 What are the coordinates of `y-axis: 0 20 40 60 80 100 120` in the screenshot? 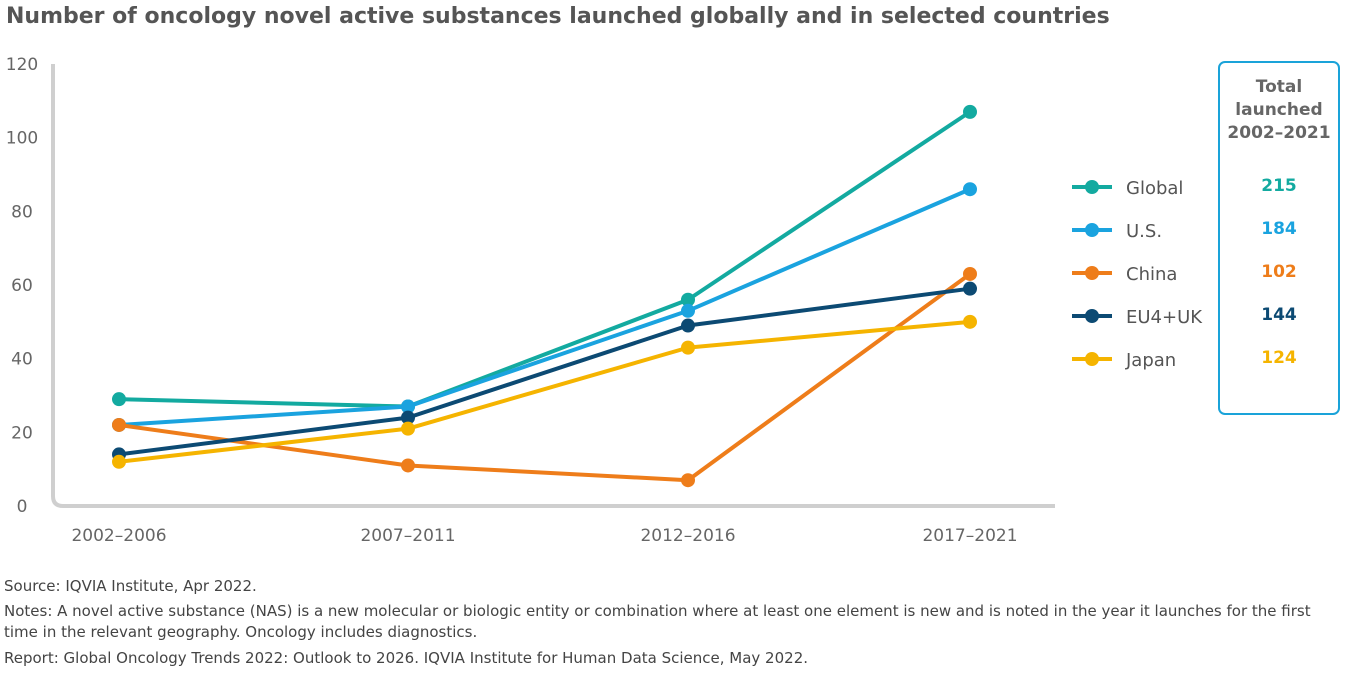 It's located at (22, 286).